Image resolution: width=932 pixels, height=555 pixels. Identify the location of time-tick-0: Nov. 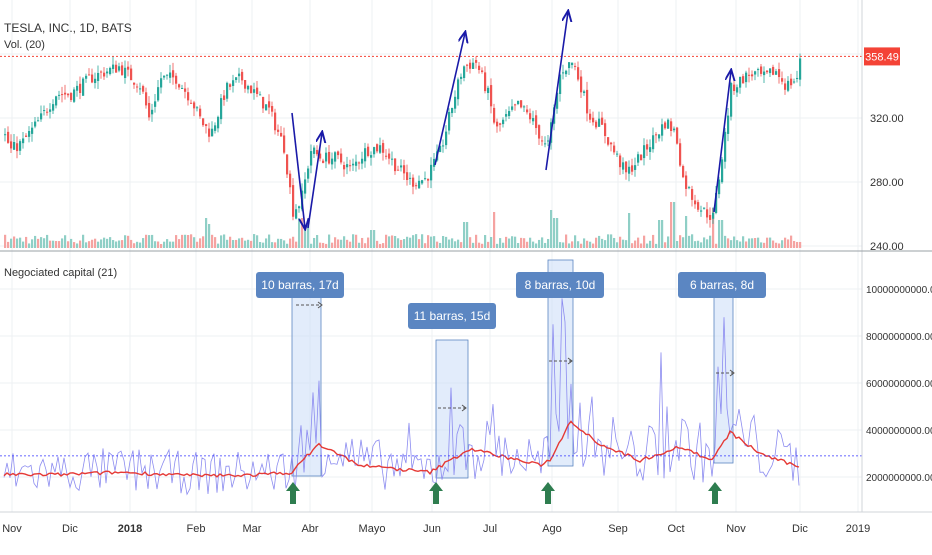
(12, 529).